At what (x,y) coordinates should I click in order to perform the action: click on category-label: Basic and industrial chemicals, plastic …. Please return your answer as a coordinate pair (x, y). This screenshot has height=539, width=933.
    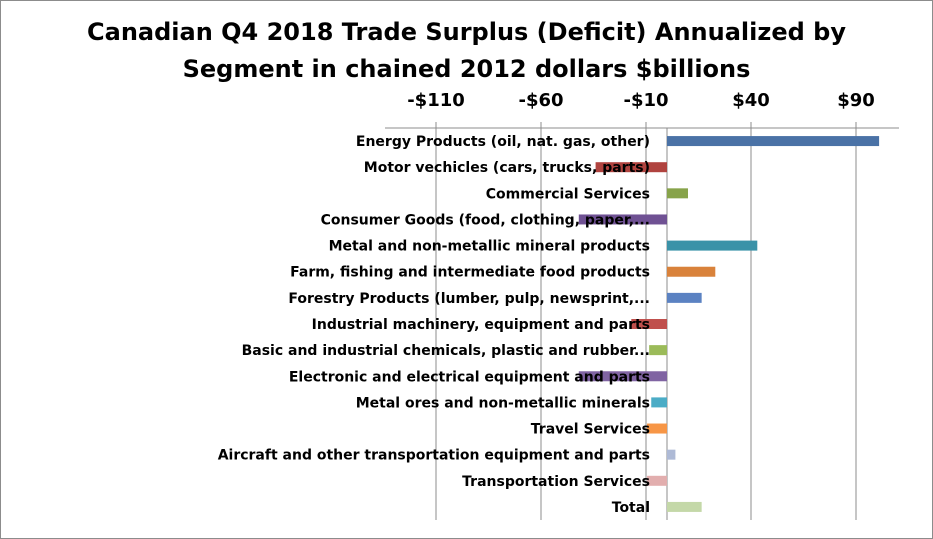
    Looking at the image, I should click on (446, 351).